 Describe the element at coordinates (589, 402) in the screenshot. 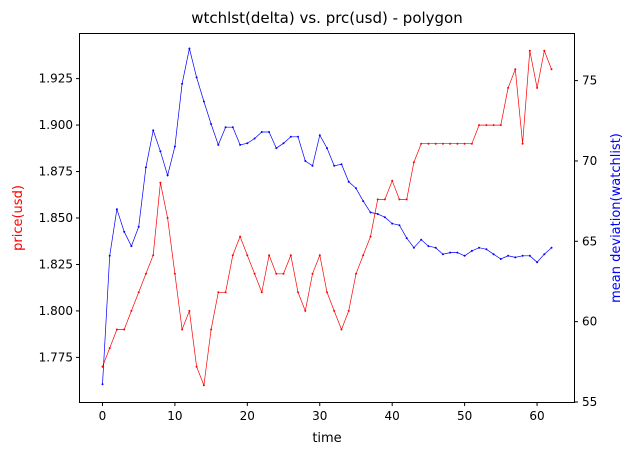

I see `y-tick-label-right: 55` at that location.